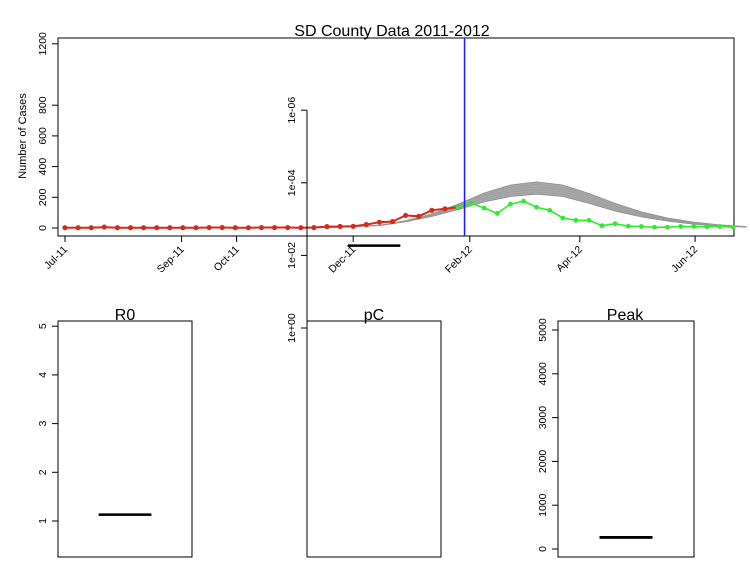 Image resolution: width=750 pixels, height=586 pixels. Describe the element at coordinates (227, 259) in the screenshot. I see `main-x-tick-label: Oct-11` at that location.